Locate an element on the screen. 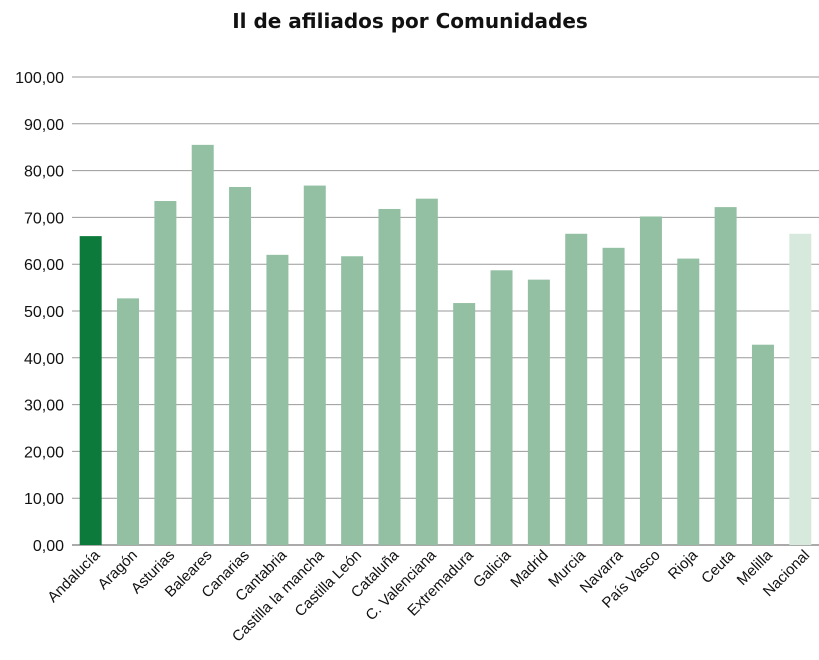  x-category-label: Galicia is located at coordinates (492, 568).